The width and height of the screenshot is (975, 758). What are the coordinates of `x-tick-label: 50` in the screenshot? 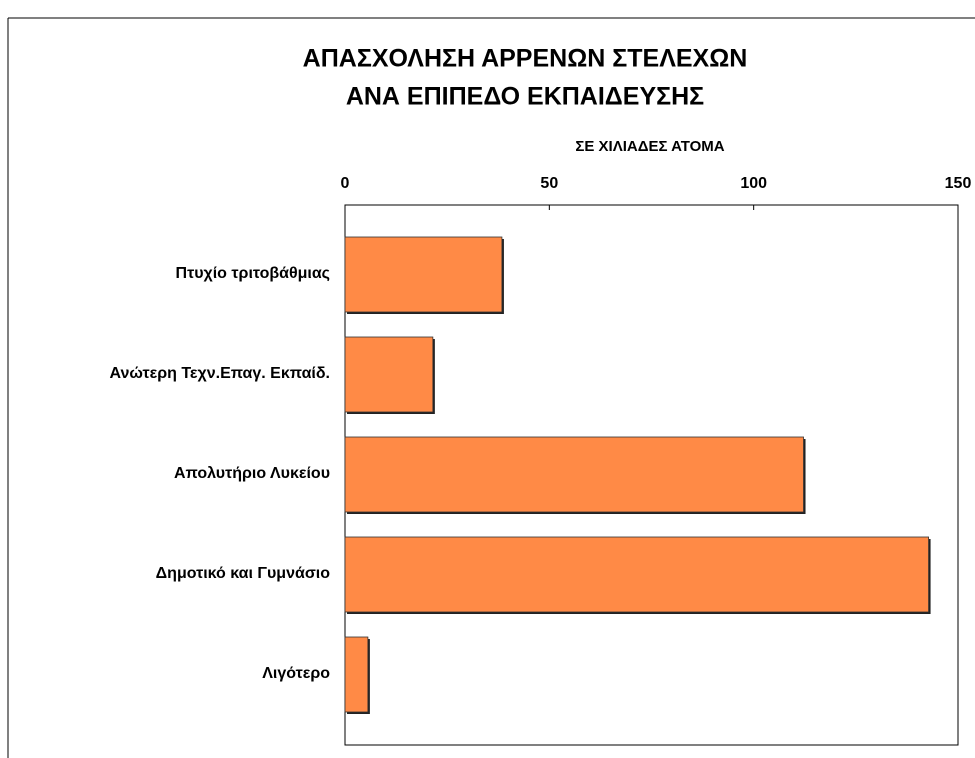 It's located at (549, 183).